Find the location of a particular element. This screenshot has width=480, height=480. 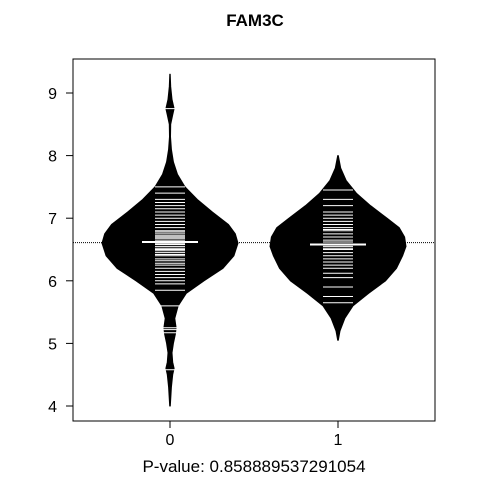

chart-title: FAM3C is located at coordinates (255, 20).